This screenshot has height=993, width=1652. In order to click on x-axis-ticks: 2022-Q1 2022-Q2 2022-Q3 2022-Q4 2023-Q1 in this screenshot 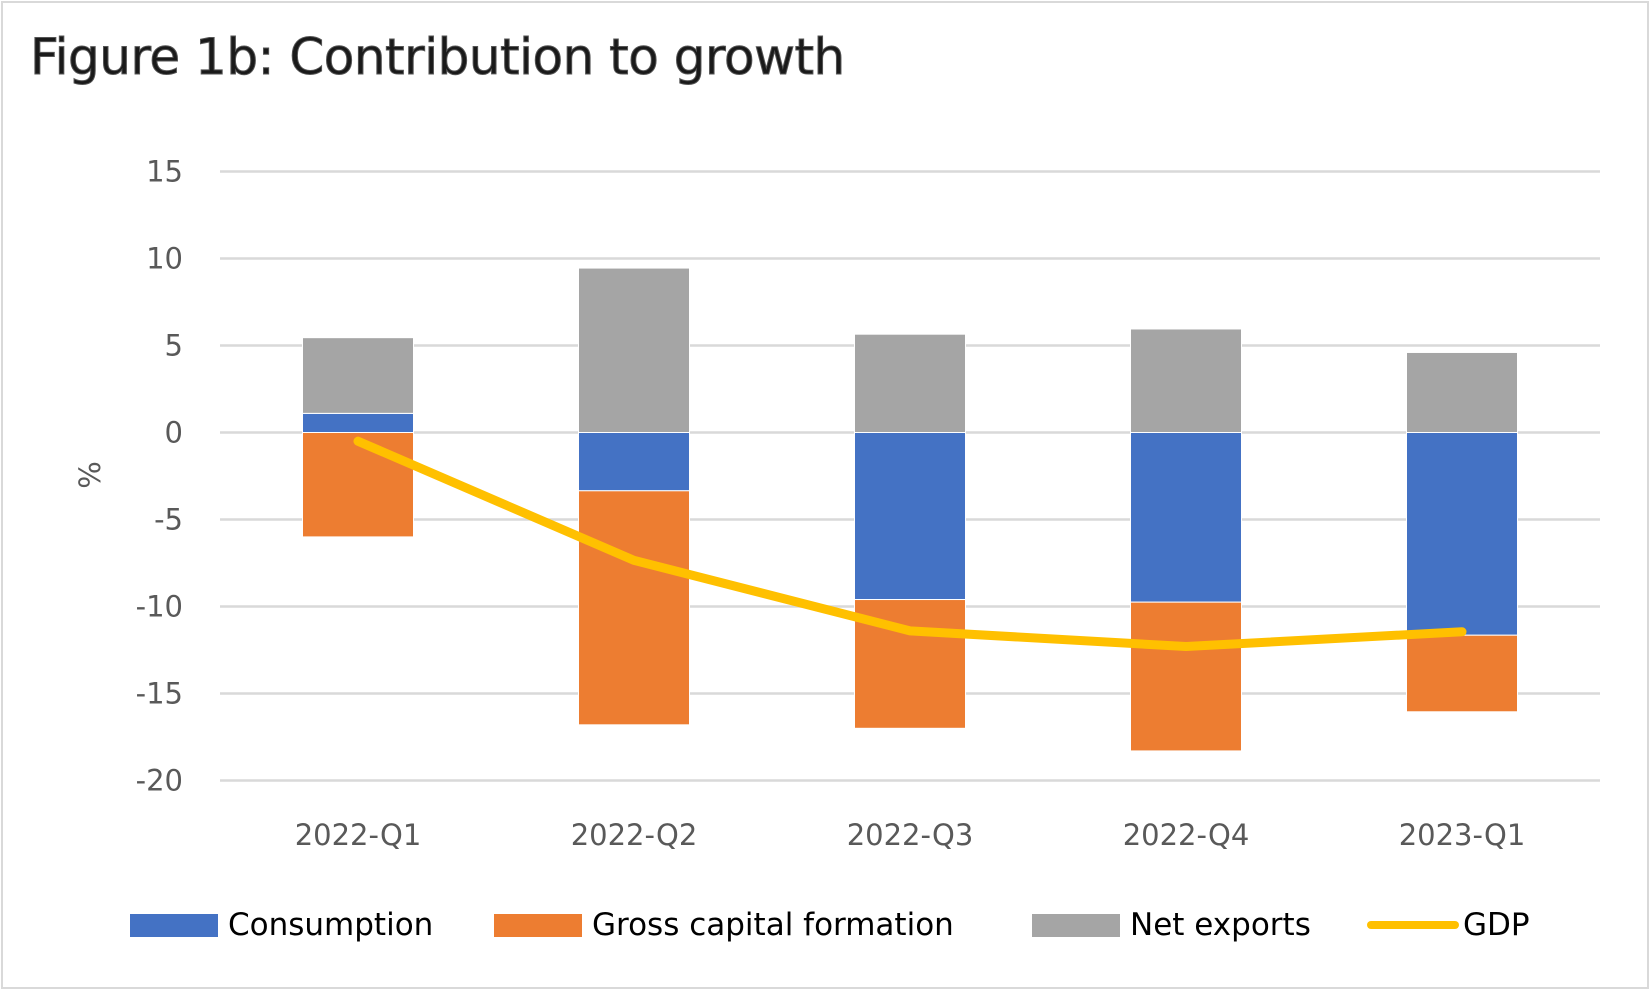, I will do `click(910, 835)`.